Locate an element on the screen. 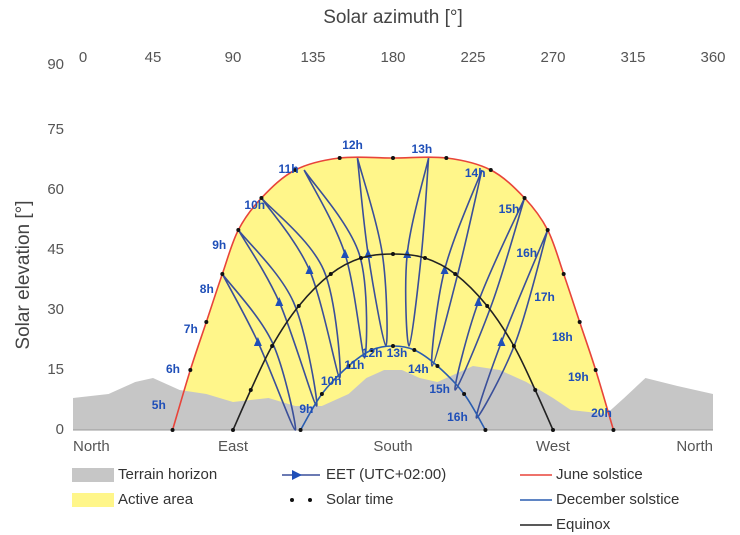  x-tick-label: 225 is located at coordinates (472, 57).